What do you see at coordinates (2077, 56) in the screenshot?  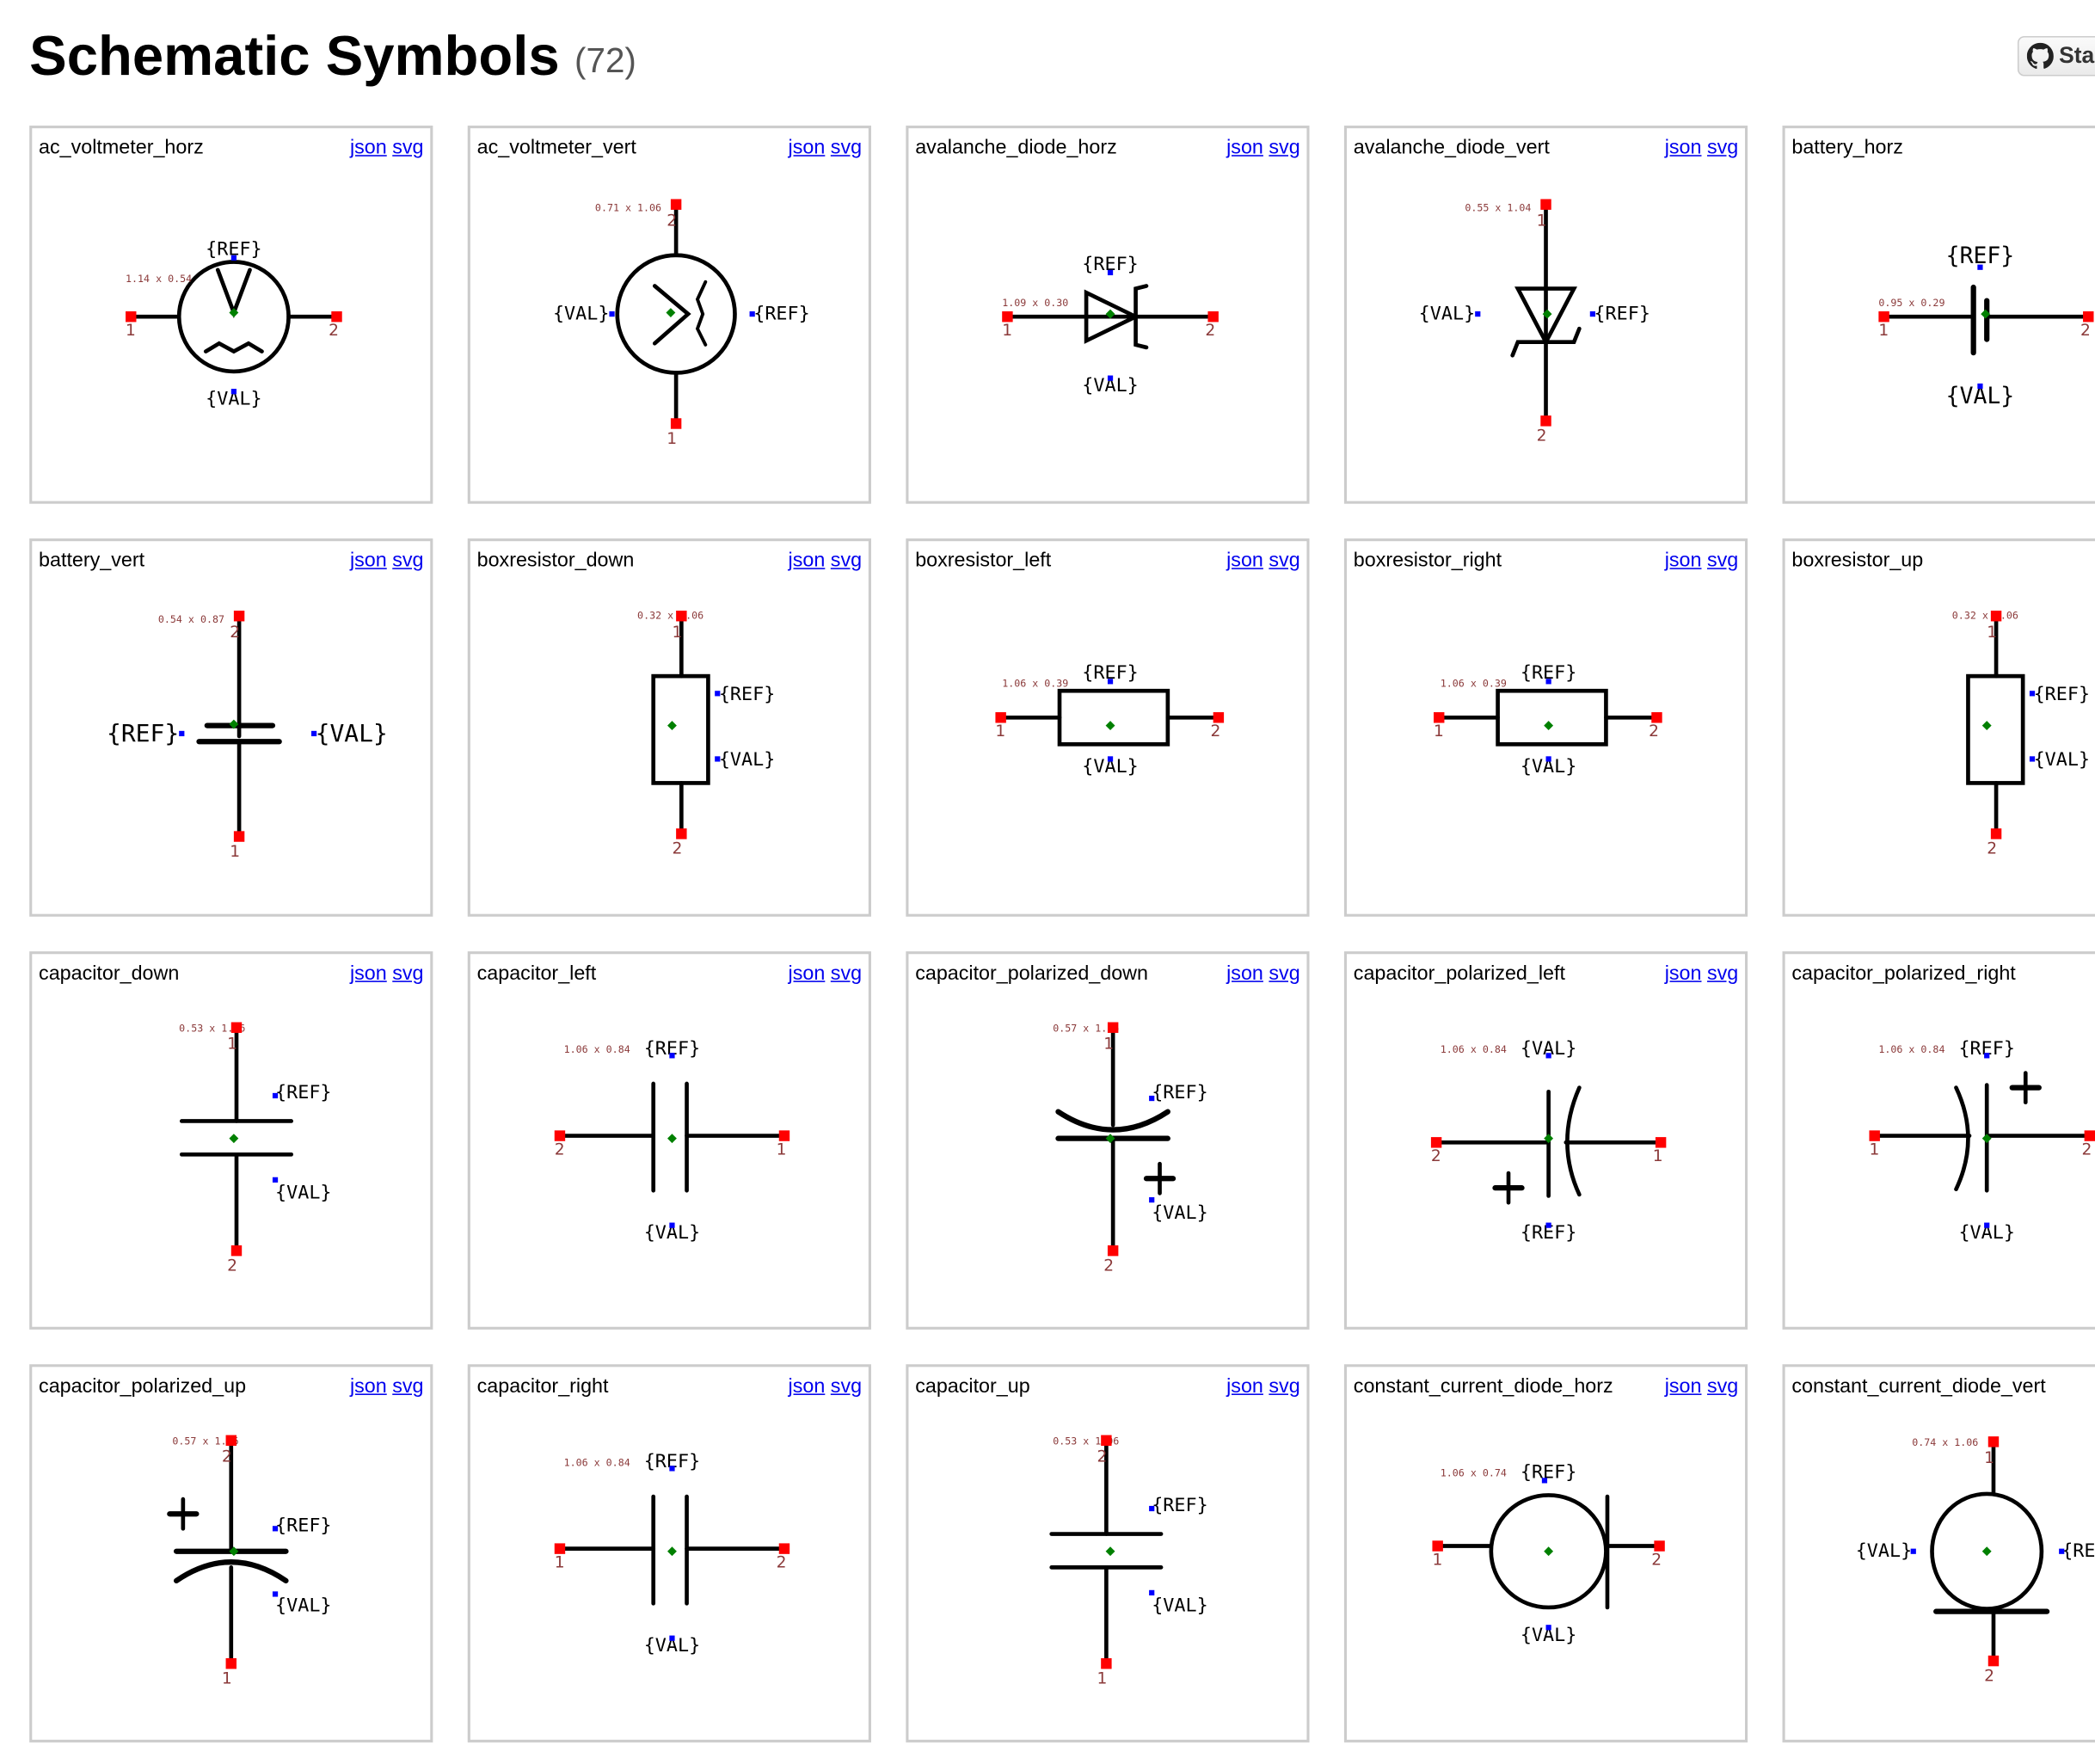 I see `star-label: Star` at bounding box center [2077, 56].